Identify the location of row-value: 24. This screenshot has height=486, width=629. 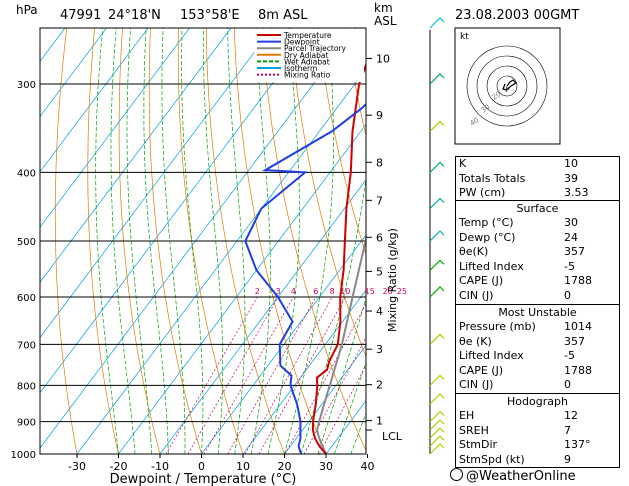
(571, 237).